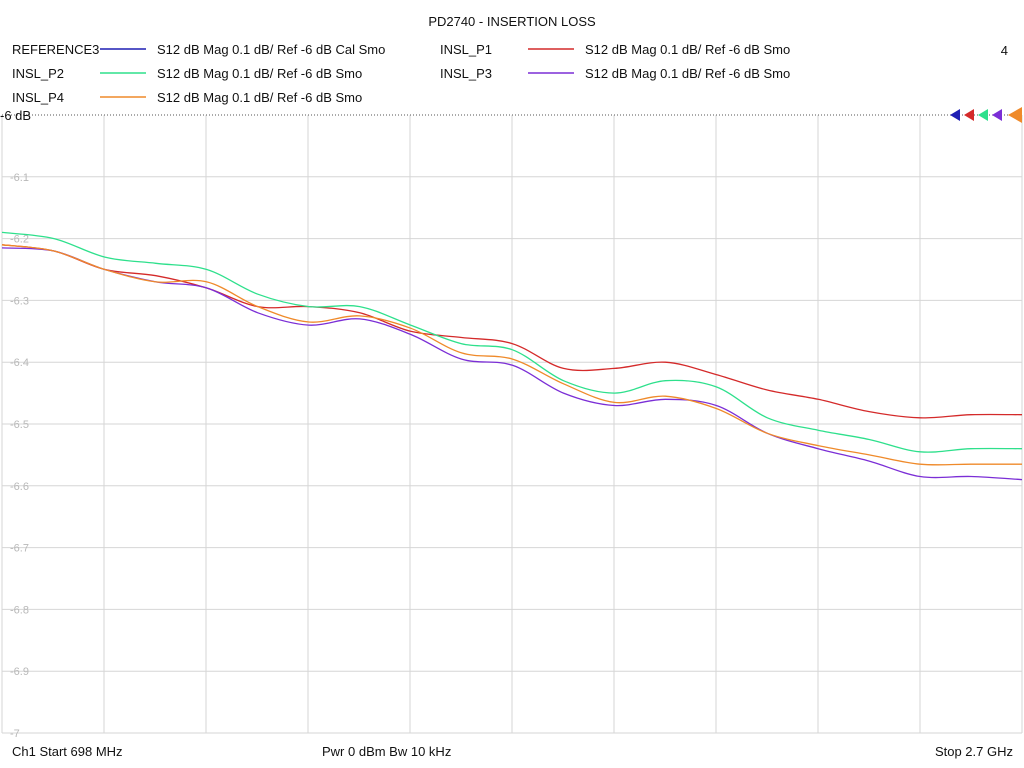 The image size is (1024, 768). What do you see at coordinates (55, 49) in the screenshot?
I see `legend-name: REFERENCE3` at bounding box center [55, 49].